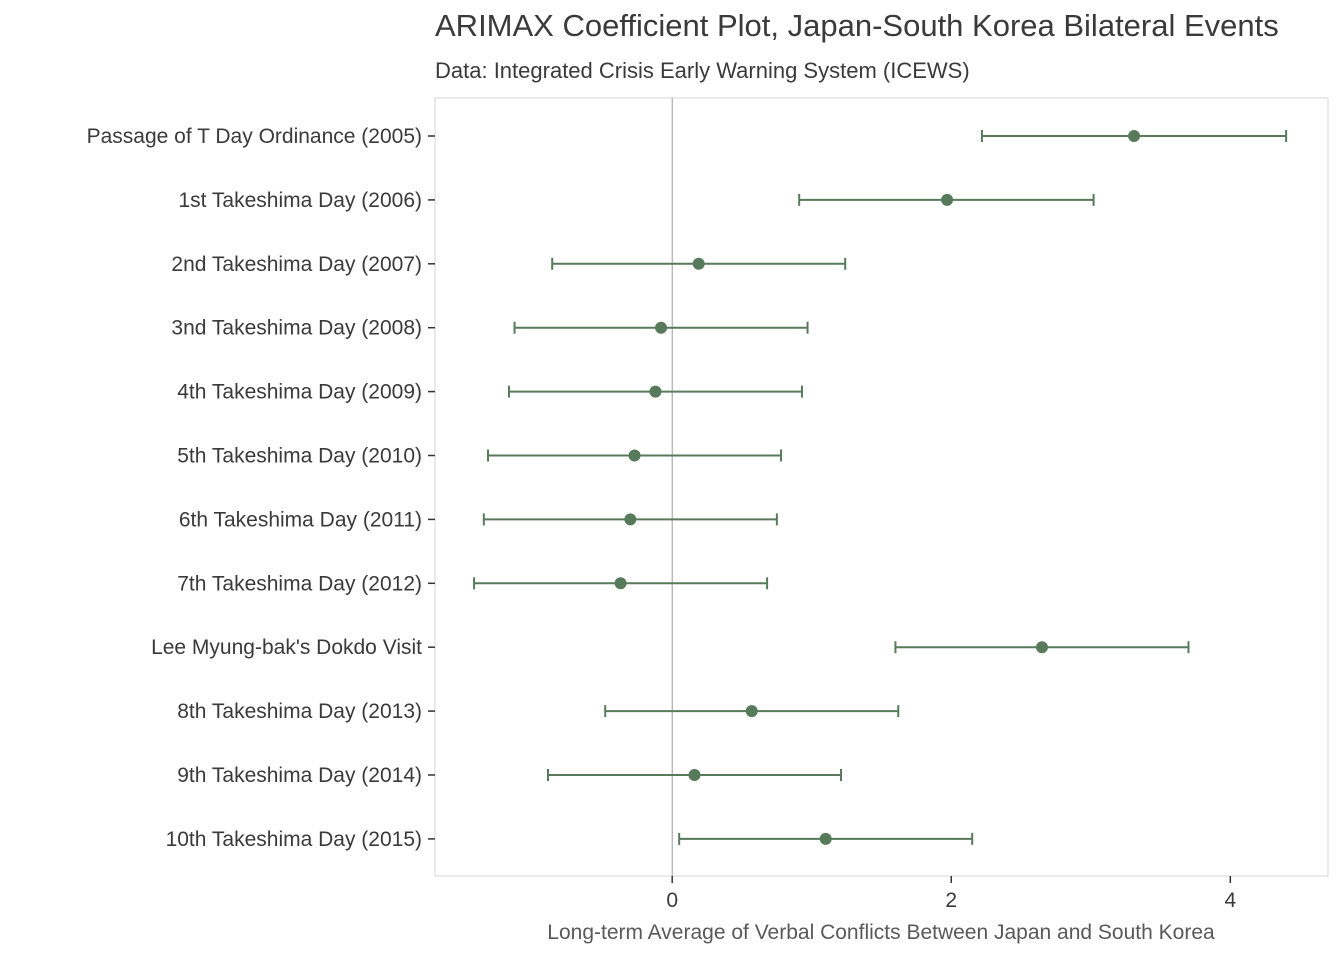  I want to click on y-tick-label: 1st Takeshima Day (2006), so click(300, 200).